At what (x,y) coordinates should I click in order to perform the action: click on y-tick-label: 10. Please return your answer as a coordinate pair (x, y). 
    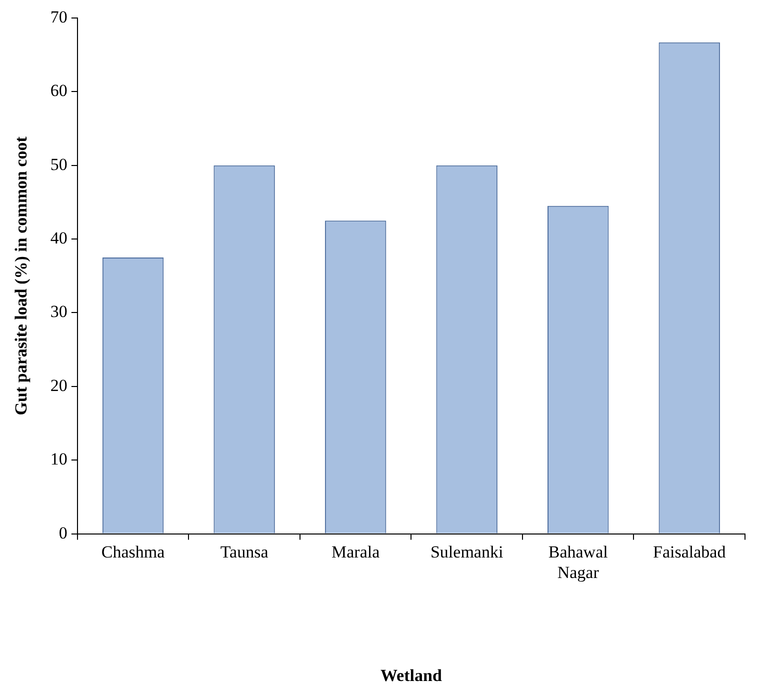
    Looking at the image, I should click on (59, 459).